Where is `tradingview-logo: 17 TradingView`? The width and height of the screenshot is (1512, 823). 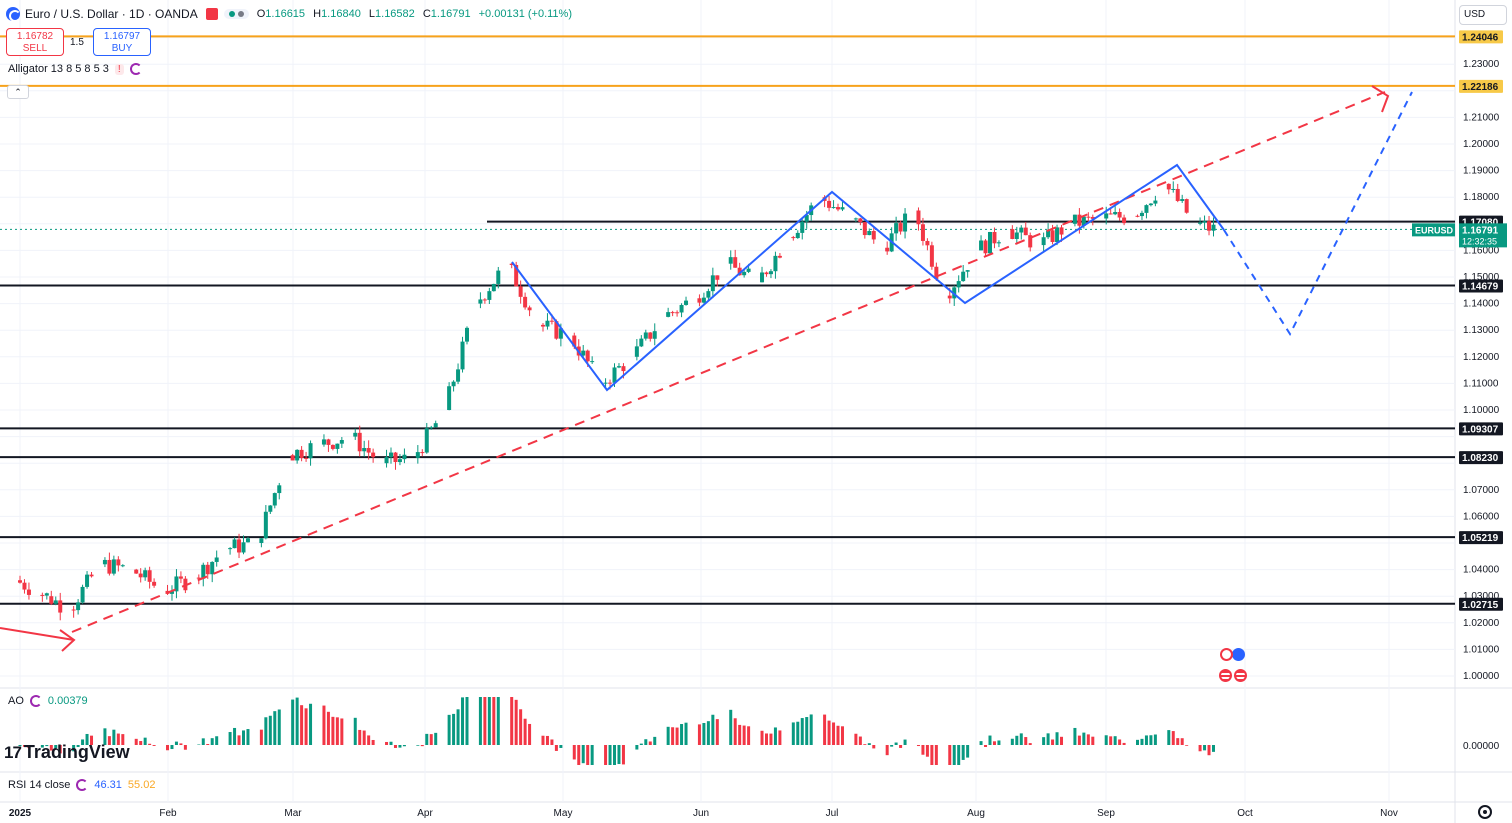
tradingview-logo: 17 TradingView is located at coordinates (67, 752).